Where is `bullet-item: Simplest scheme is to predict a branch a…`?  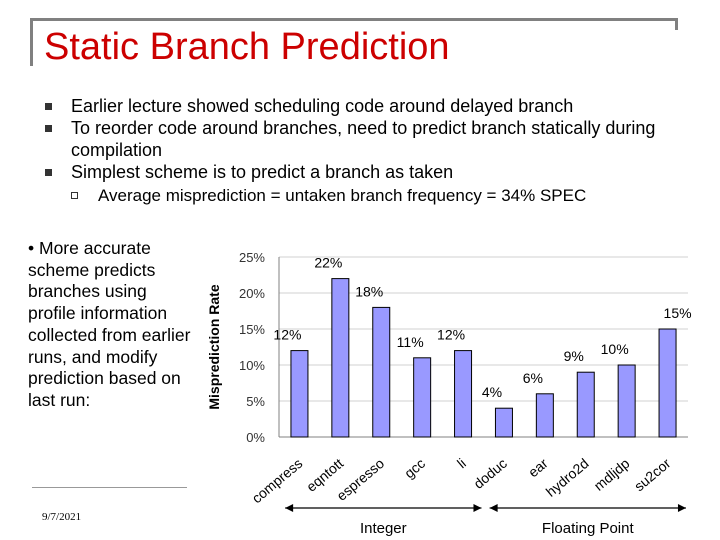
bullet-item: Simplest scheme is to predict a branch a… is located at coordinates (371, 172).